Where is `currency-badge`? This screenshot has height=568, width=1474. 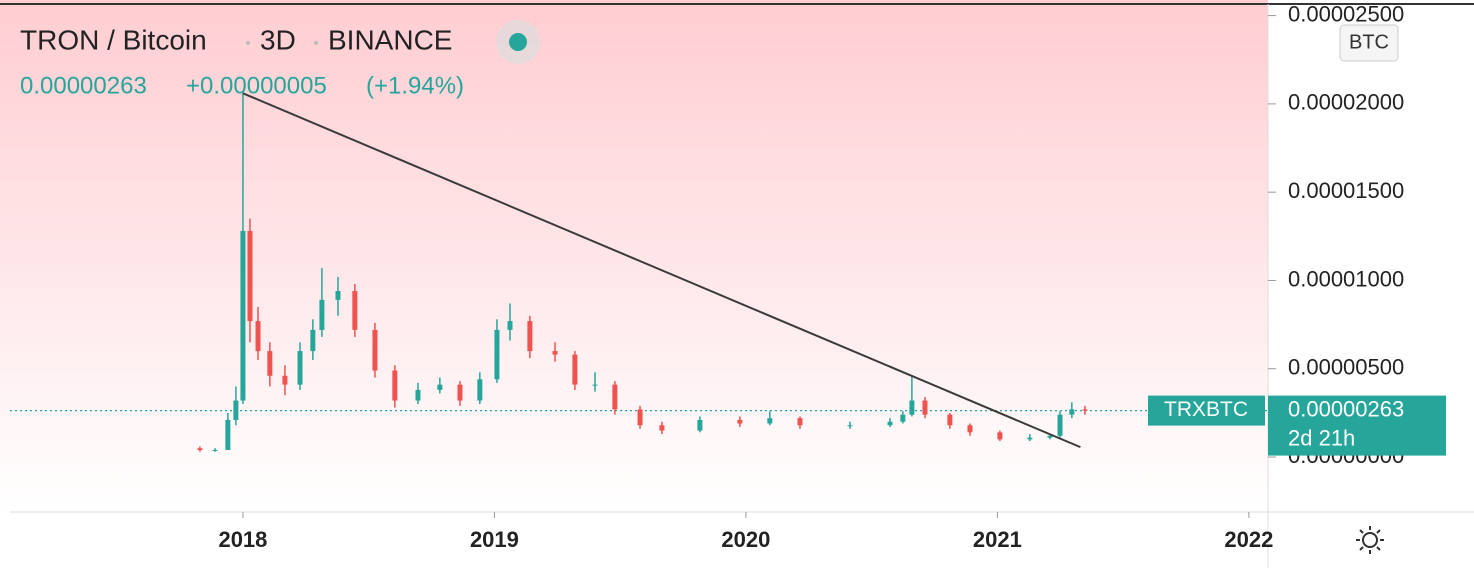
currency-badge is located at coordinates (1369, 43).